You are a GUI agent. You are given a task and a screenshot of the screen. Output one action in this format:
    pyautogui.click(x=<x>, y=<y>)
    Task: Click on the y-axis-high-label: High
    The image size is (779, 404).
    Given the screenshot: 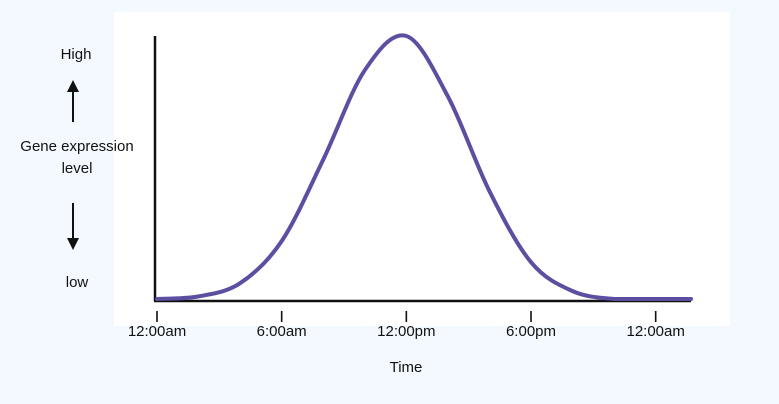 What is the action you would take?
    pyautogui.click(x=76, y=54)
    